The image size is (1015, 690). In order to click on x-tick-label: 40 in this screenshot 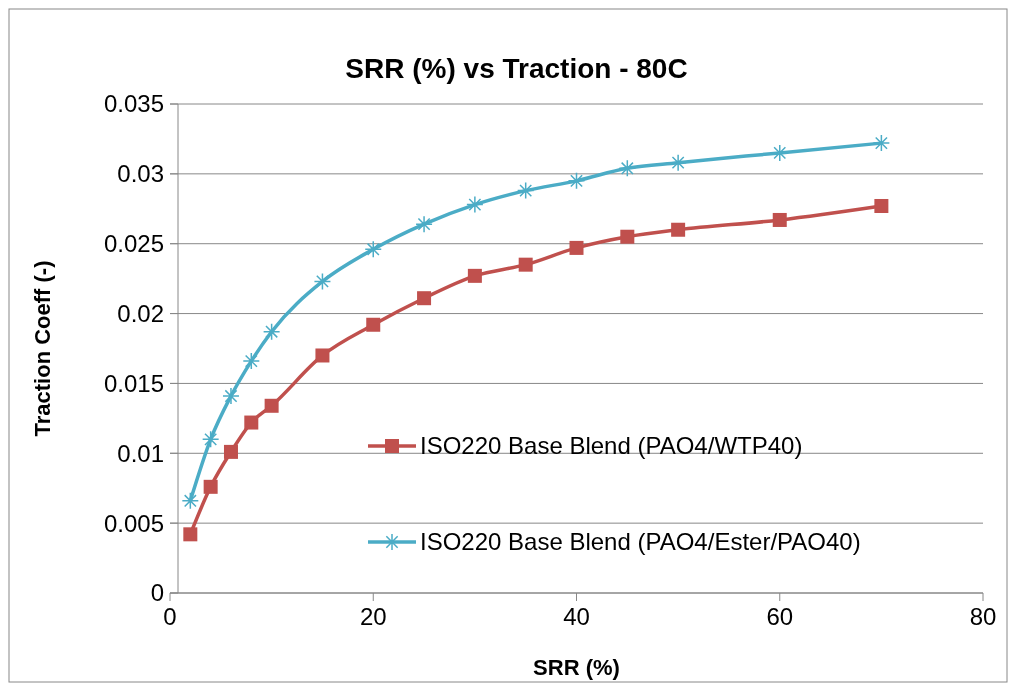, I will do `click(576, 616)`.